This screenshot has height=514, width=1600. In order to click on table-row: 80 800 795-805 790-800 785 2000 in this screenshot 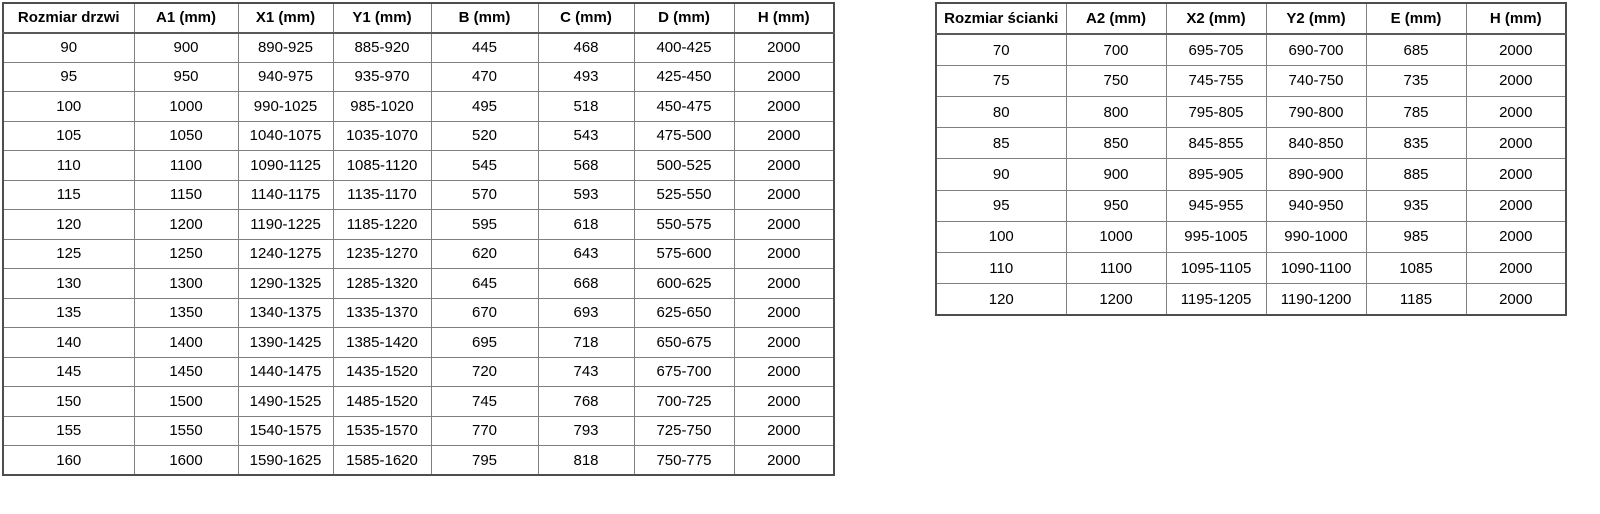, I will do `click(1251, 112)`.